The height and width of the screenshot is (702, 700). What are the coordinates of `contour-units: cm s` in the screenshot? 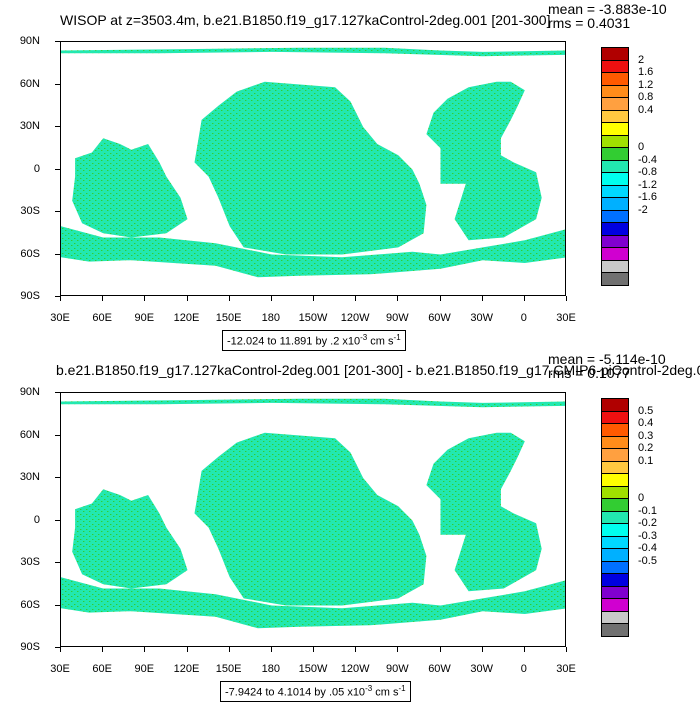 It's located at (385, 692).